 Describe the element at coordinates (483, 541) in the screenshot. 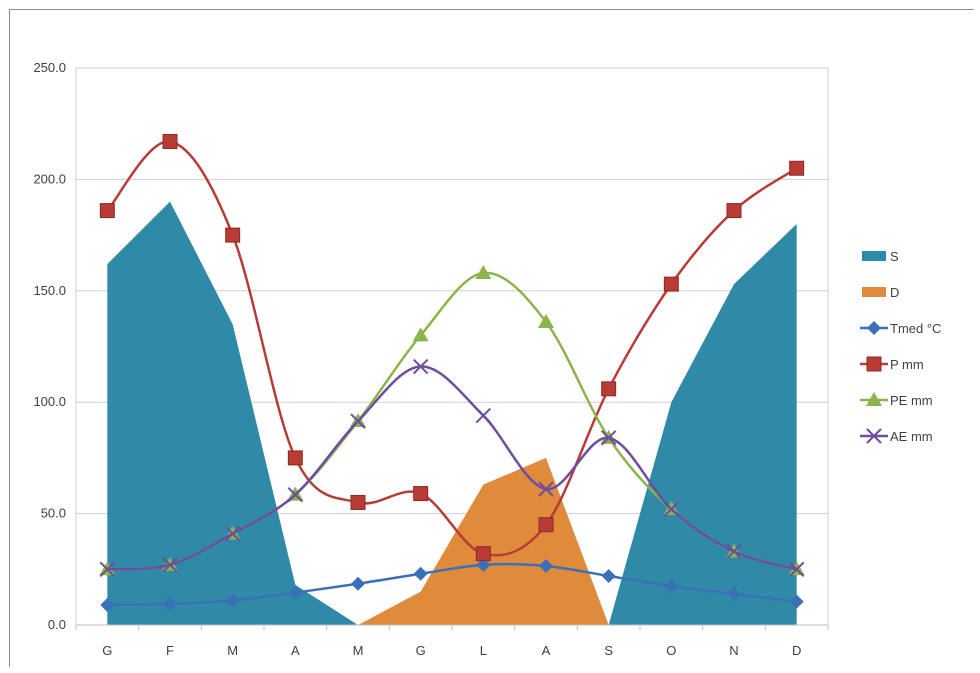

I see `area-d` at that location.